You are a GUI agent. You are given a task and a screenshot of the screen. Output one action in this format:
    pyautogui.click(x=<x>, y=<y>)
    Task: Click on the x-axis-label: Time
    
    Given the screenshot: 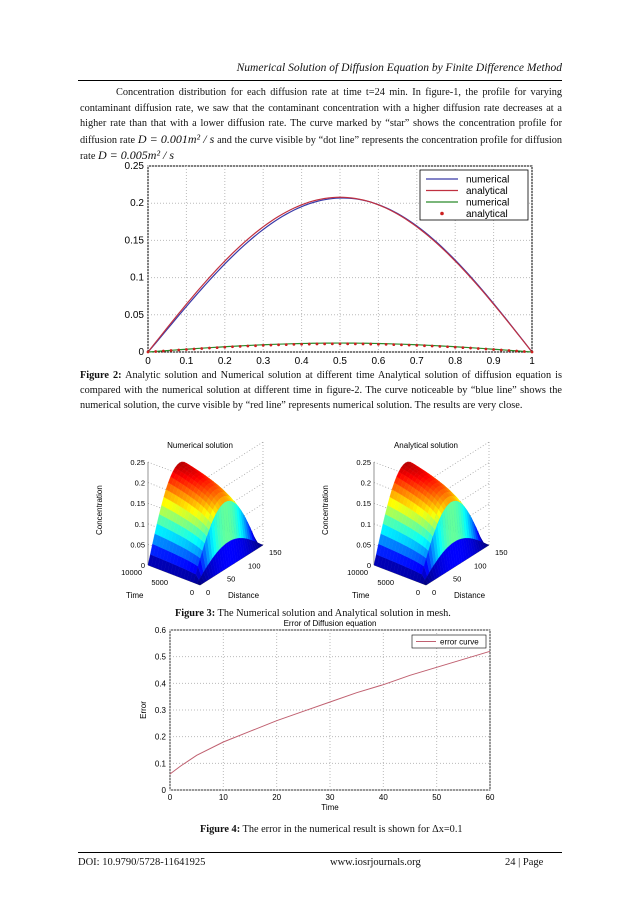 What is the action you would take?
    pyautogui.click(x=330, y=807)
    